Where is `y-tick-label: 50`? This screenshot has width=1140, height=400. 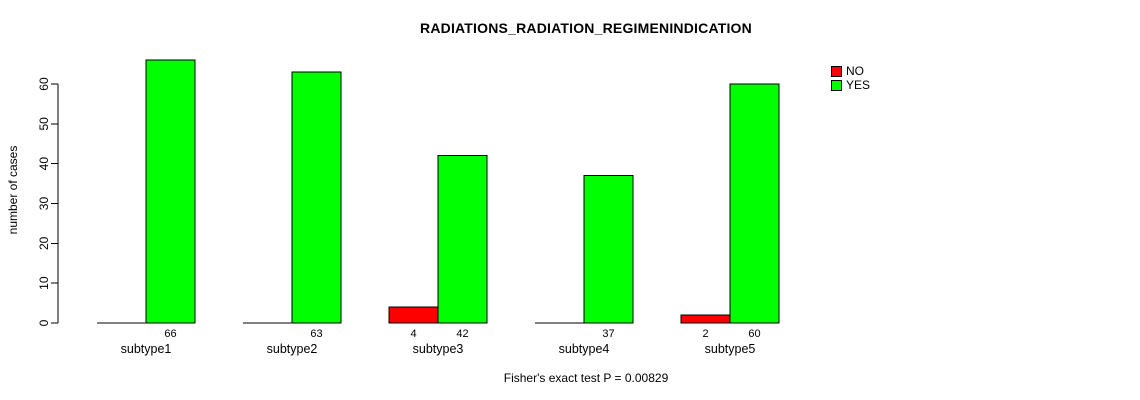 y-tick-label: 50 is located at coordinates (44, 124).